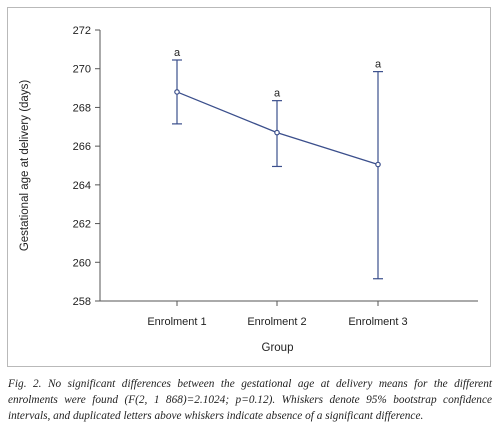 This screenshot has width=500, height=429. Describe the element at coordinates (82, 147) in the screenshot. I see `y-tick-label: 266` at that location.